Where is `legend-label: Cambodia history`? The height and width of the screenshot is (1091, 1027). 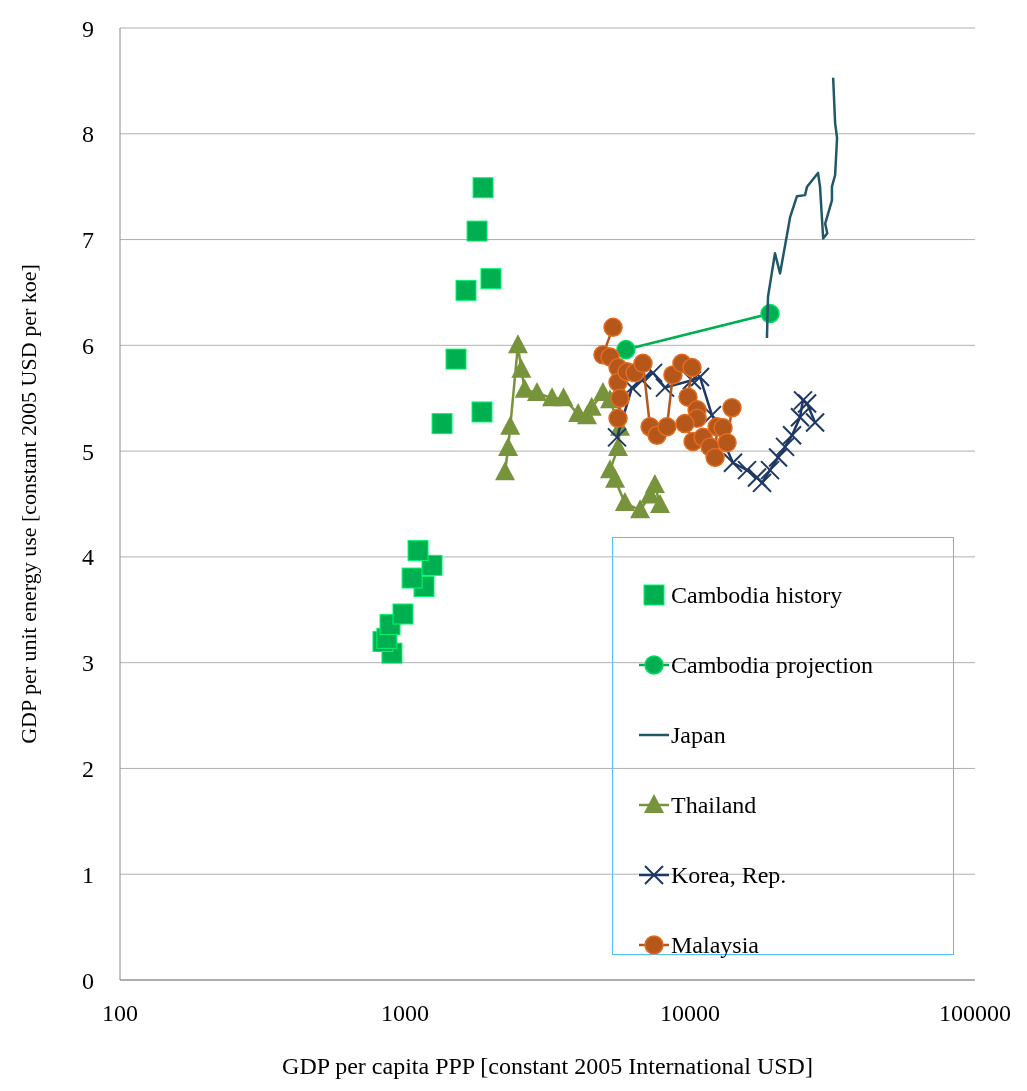 legend-label: Cambodia history is located at coordinates (757, 595).